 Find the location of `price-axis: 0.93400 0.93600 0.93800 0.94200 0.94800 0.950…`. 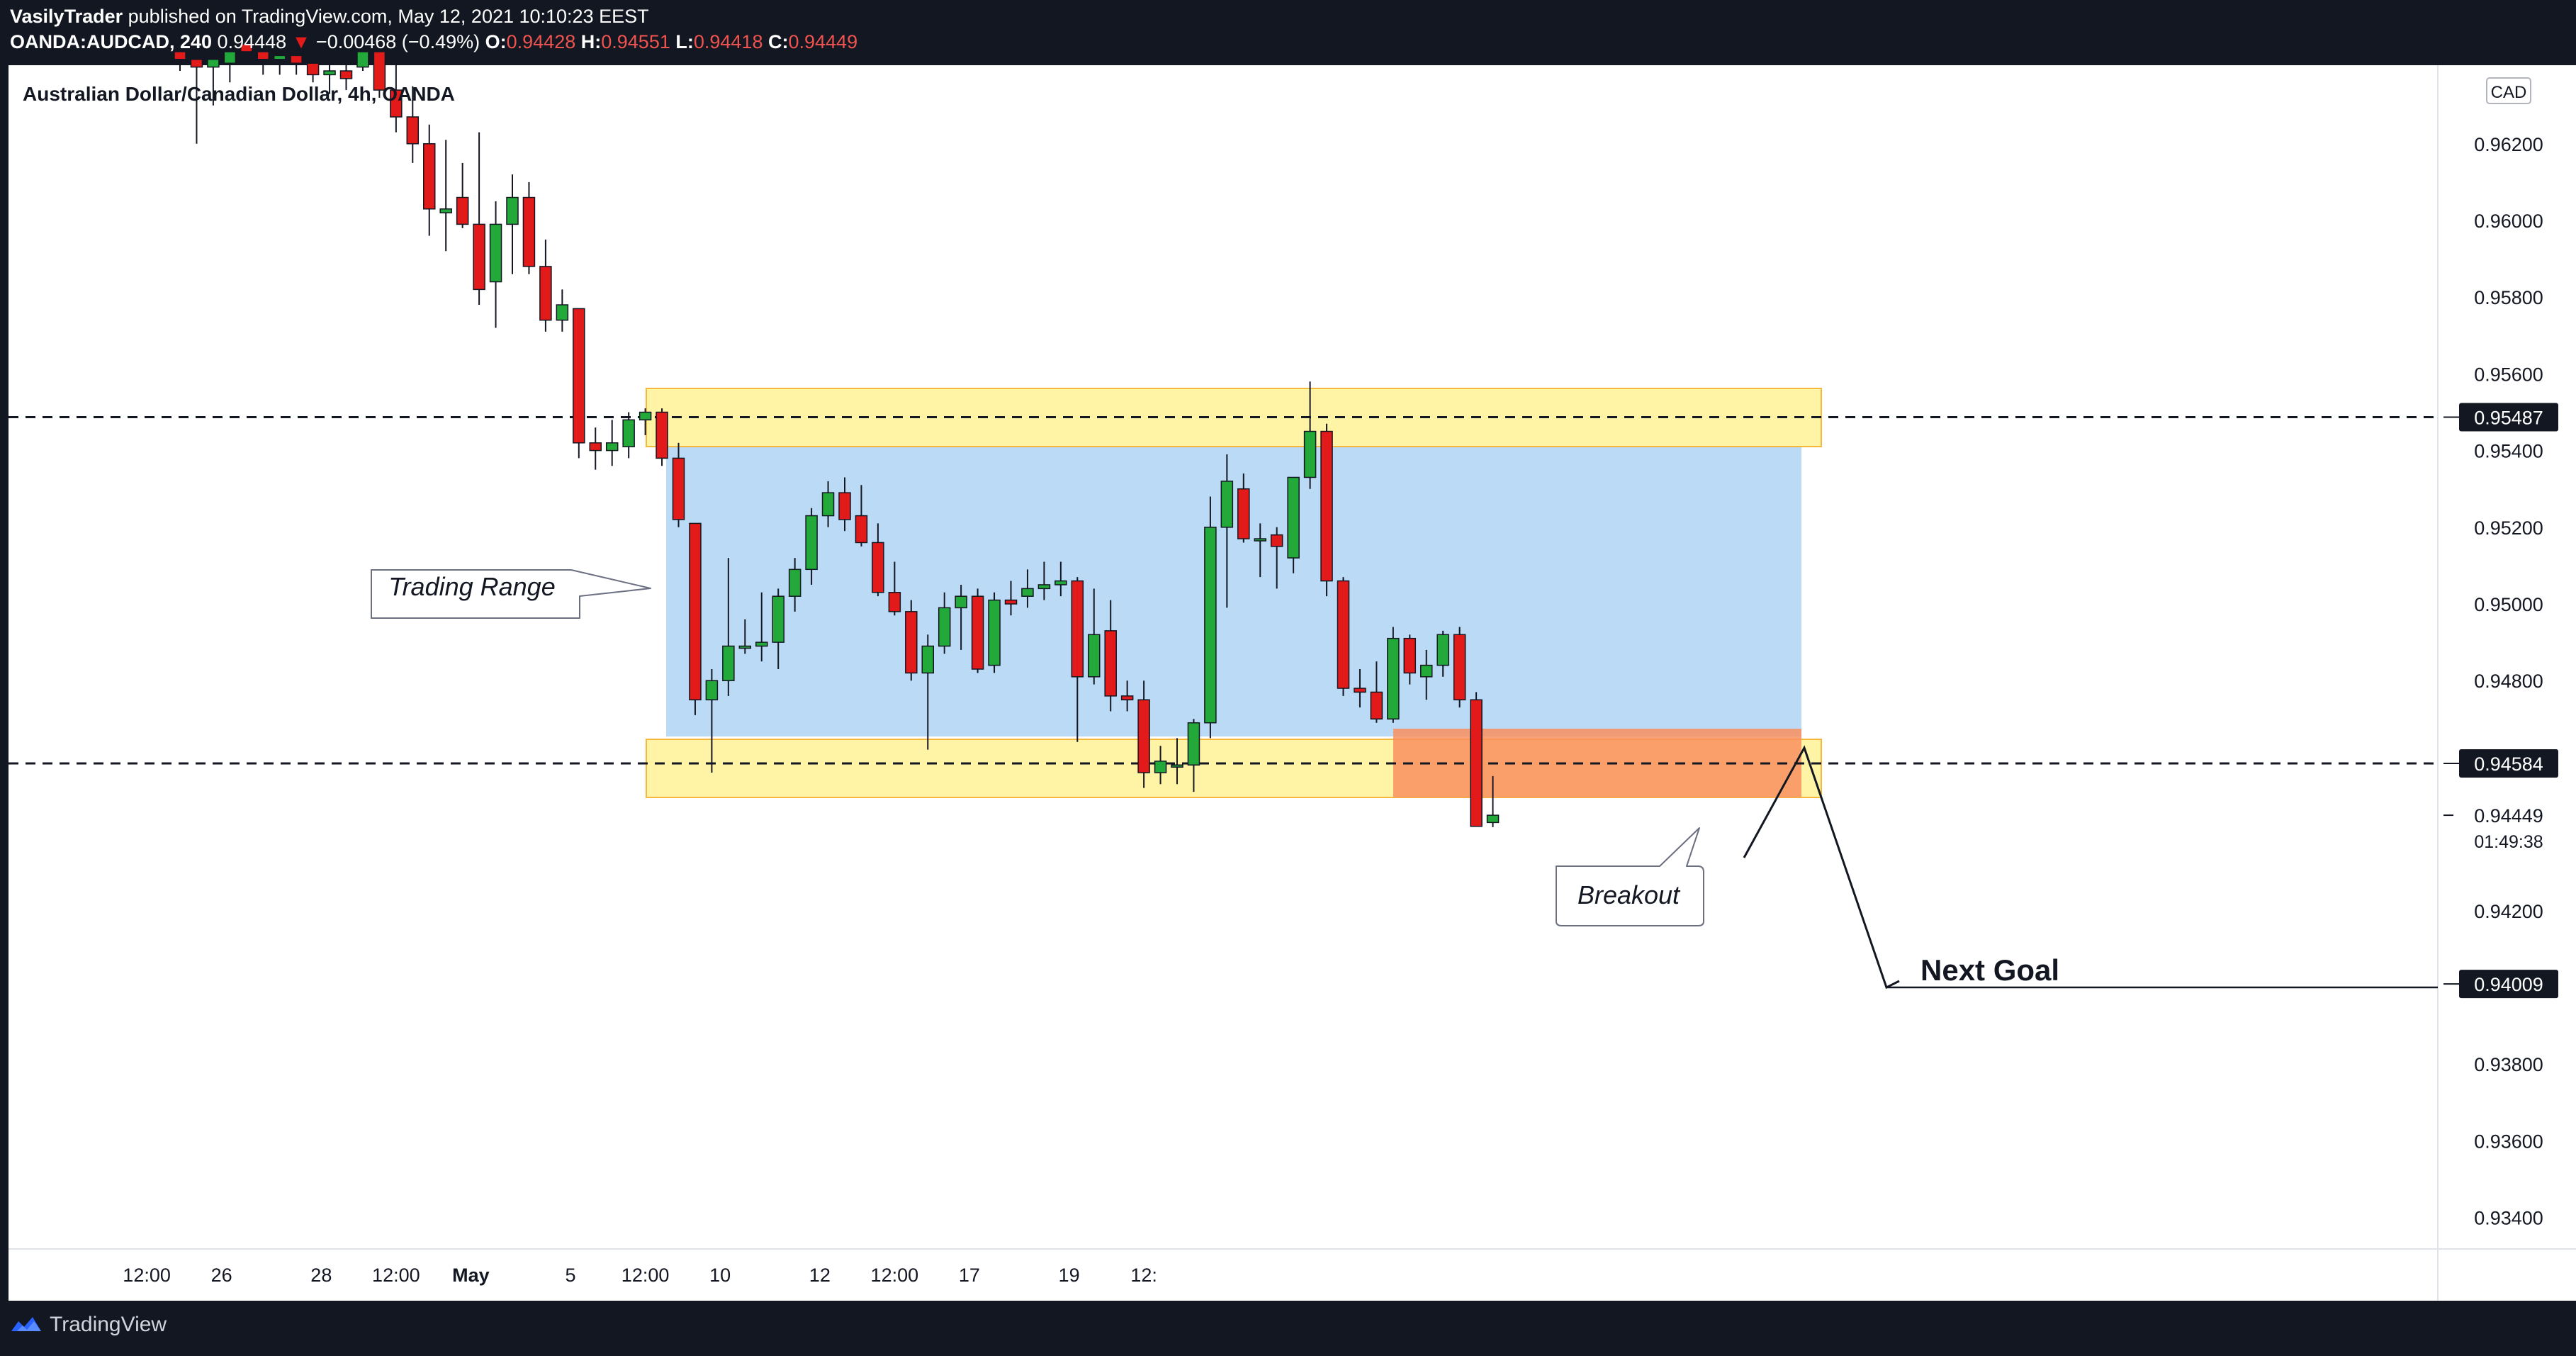

price-axis: 0.93400 0.93600 0.93800 0.94200 0.94800 0.950… is located at coordinates (2500, 653).